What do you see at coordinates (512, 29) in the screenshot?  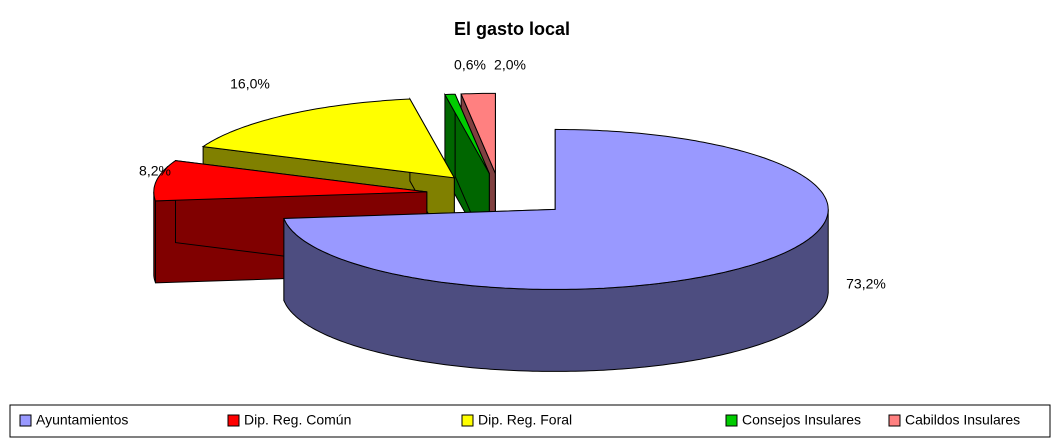 I see `chart-title: El gasto local` at bounding box center [512, 29].